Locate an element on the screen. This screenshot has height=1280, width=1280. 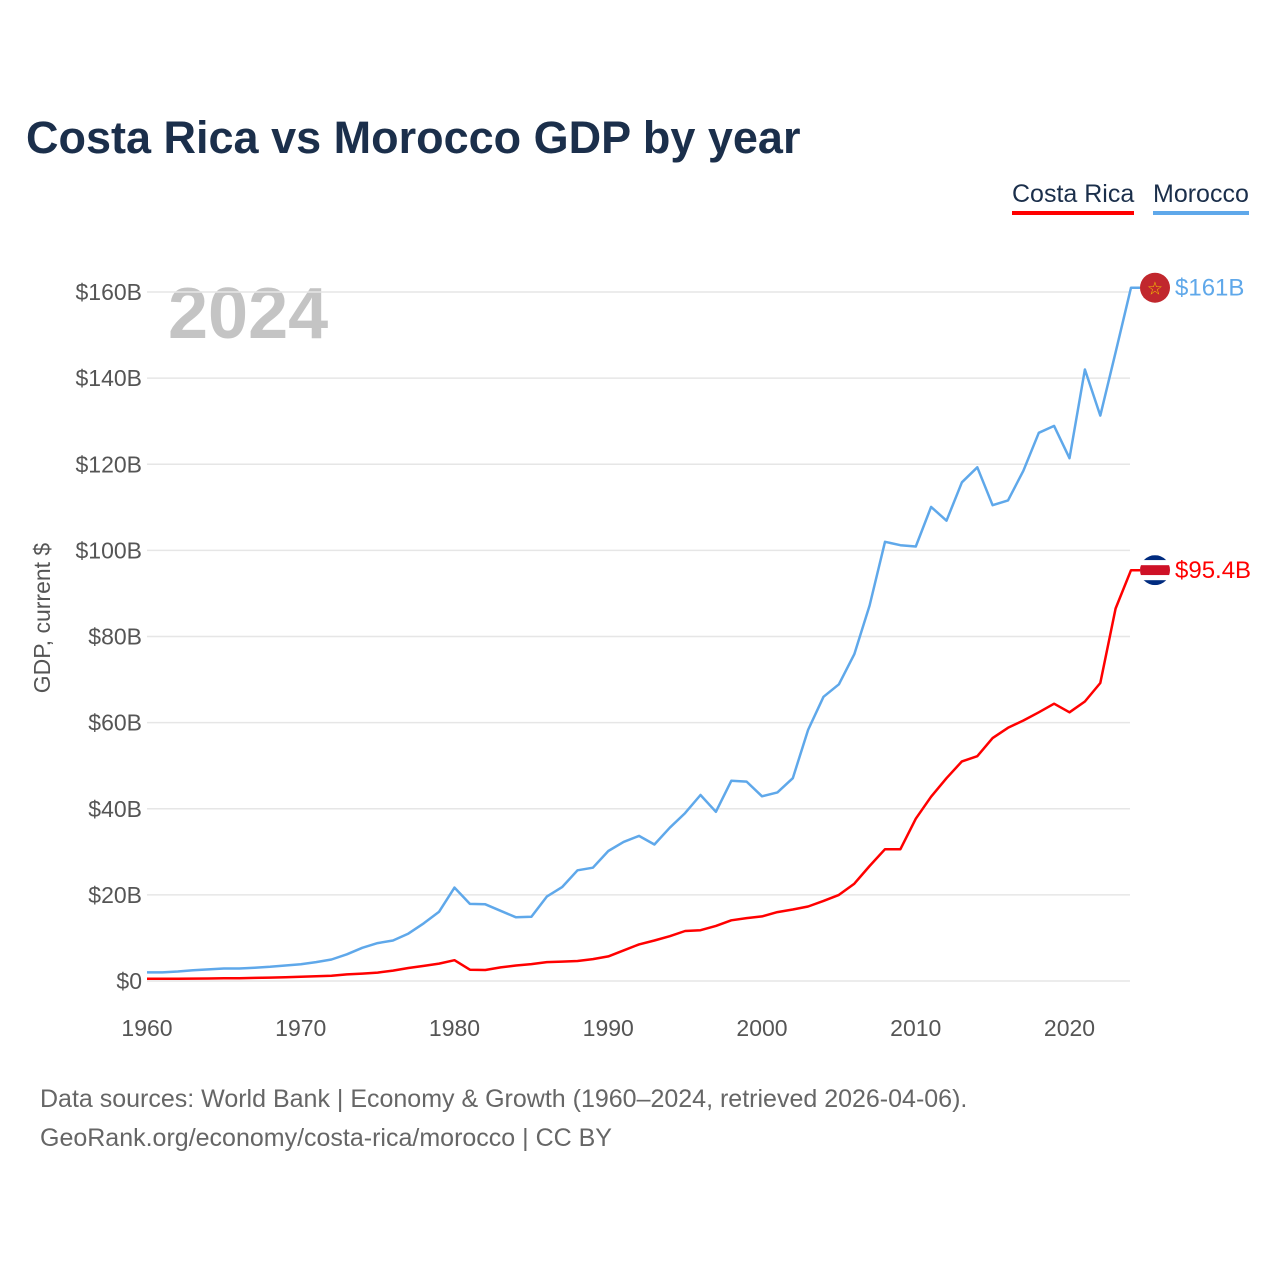
y-tick-label: $100B is located at coordinates (108, 550).